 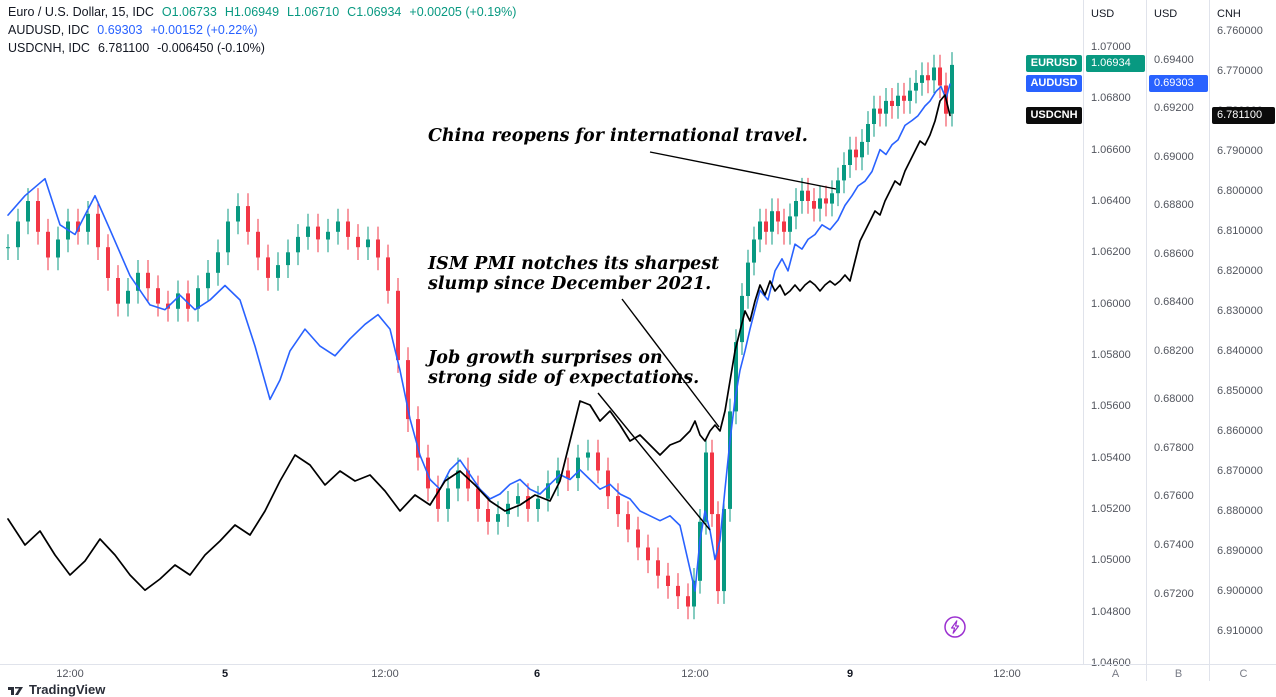 I want to click on series-symbol-tag-eurusd: EURUSD, so click(x=1054, y=64).